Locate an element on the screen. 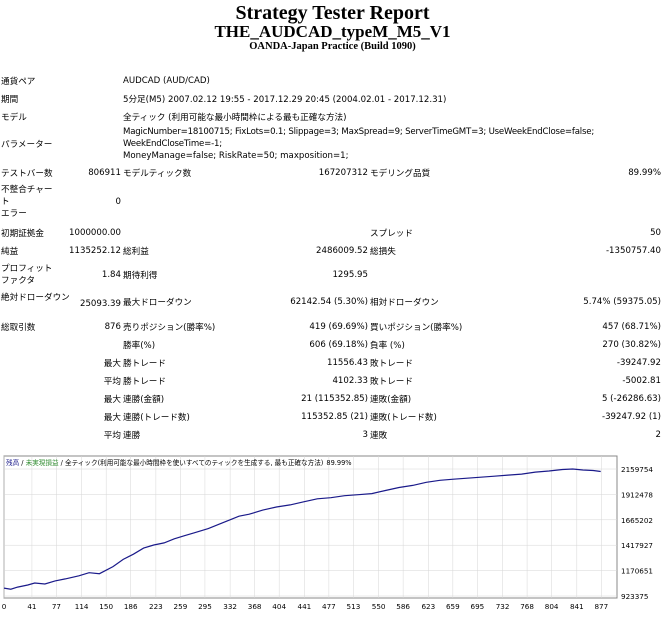 This screenshot has width=665, height=617. x-tick-label: 77 is located at coordinates (56, 606).